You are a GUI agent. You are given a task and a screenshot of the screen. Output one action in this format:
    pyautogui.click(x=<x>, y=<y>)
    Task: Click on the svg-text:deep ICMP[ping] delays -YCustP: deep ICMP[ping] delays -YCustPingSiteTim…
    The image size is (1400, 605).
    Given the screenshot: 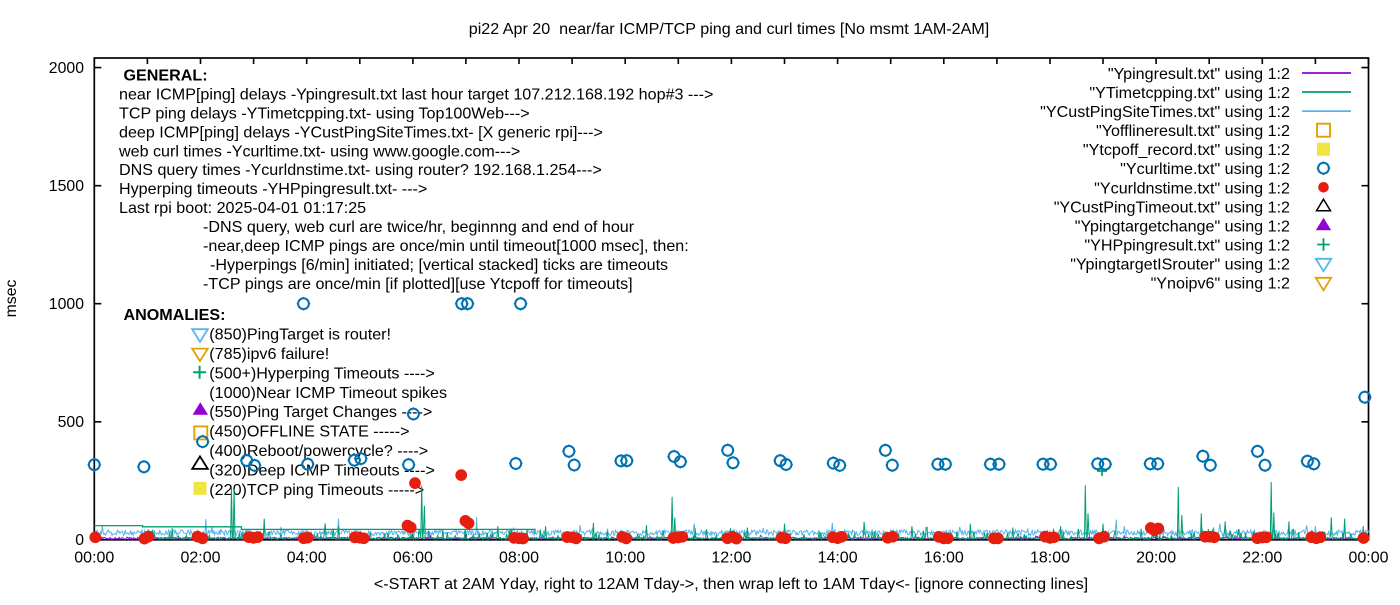 What is the action you would take?
    pyautogui.click(x=361, y=132)
    